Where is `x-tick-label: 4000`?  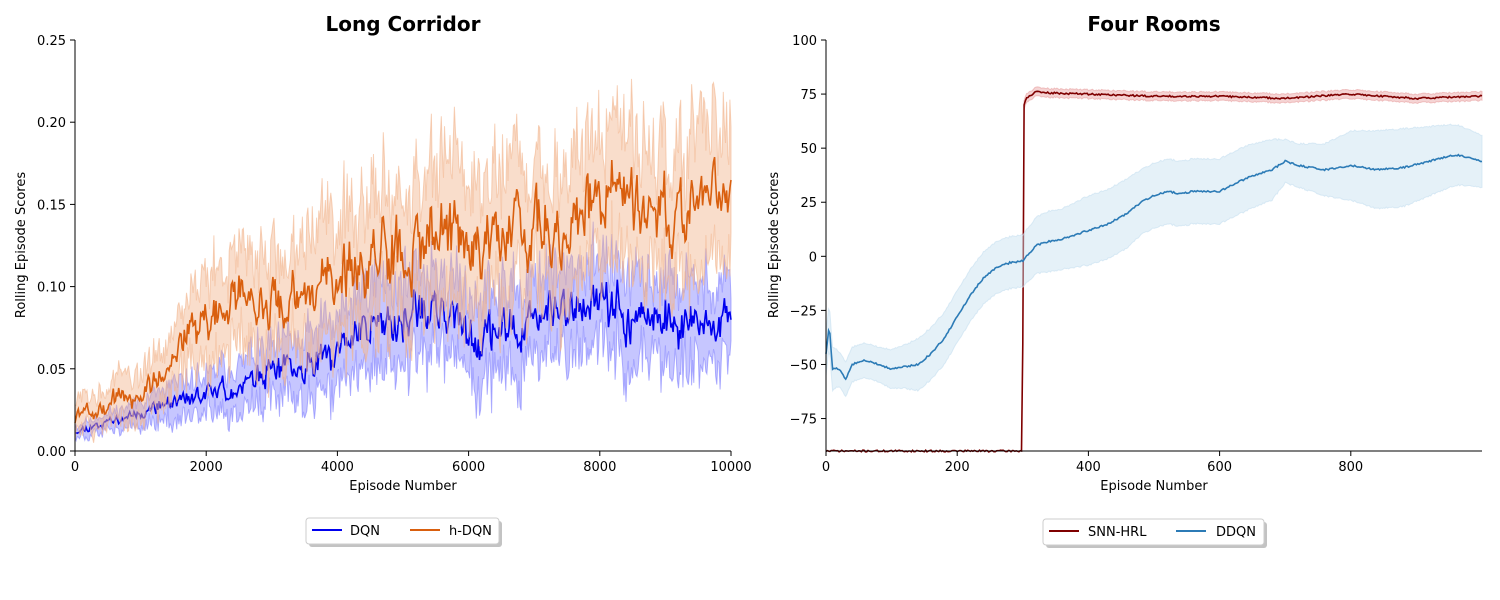
x-tick-label: 4000 is located at coordinates (337, 467).